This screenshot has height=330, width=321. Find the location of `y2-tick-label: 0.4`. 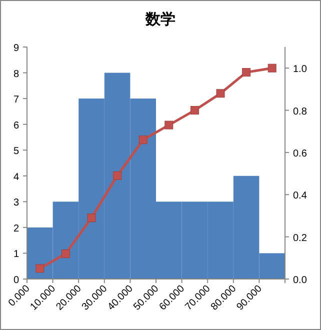

y2-tick-label: 0.4 is located at coordinates (300, 196).